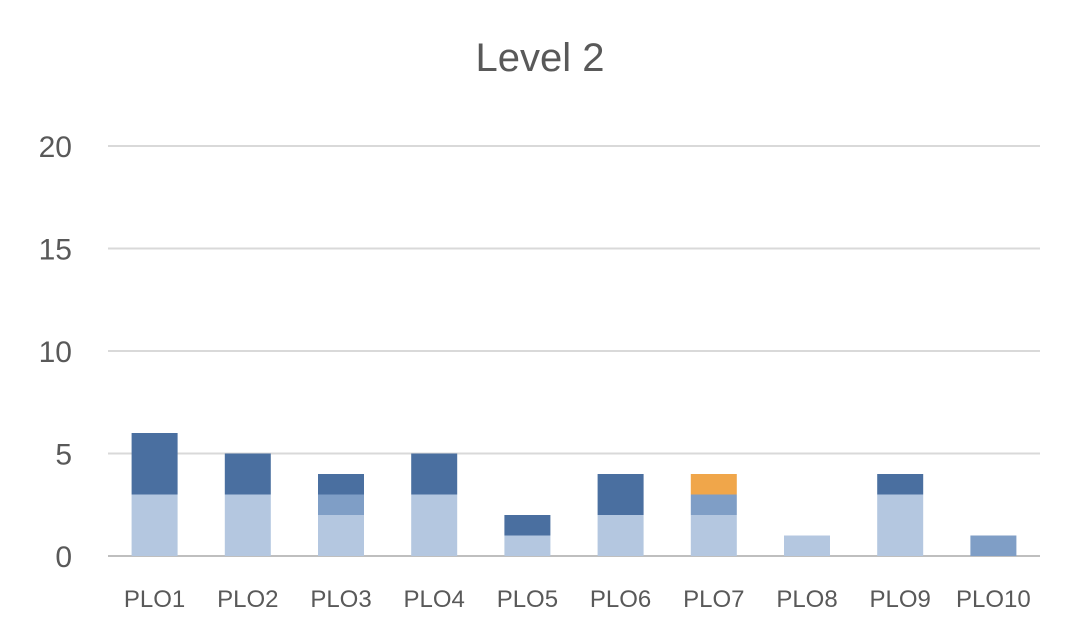 The width and height of the screenshot is (1080, 631). I want to click on x-tick-label: PLO2, so click(247, 599).